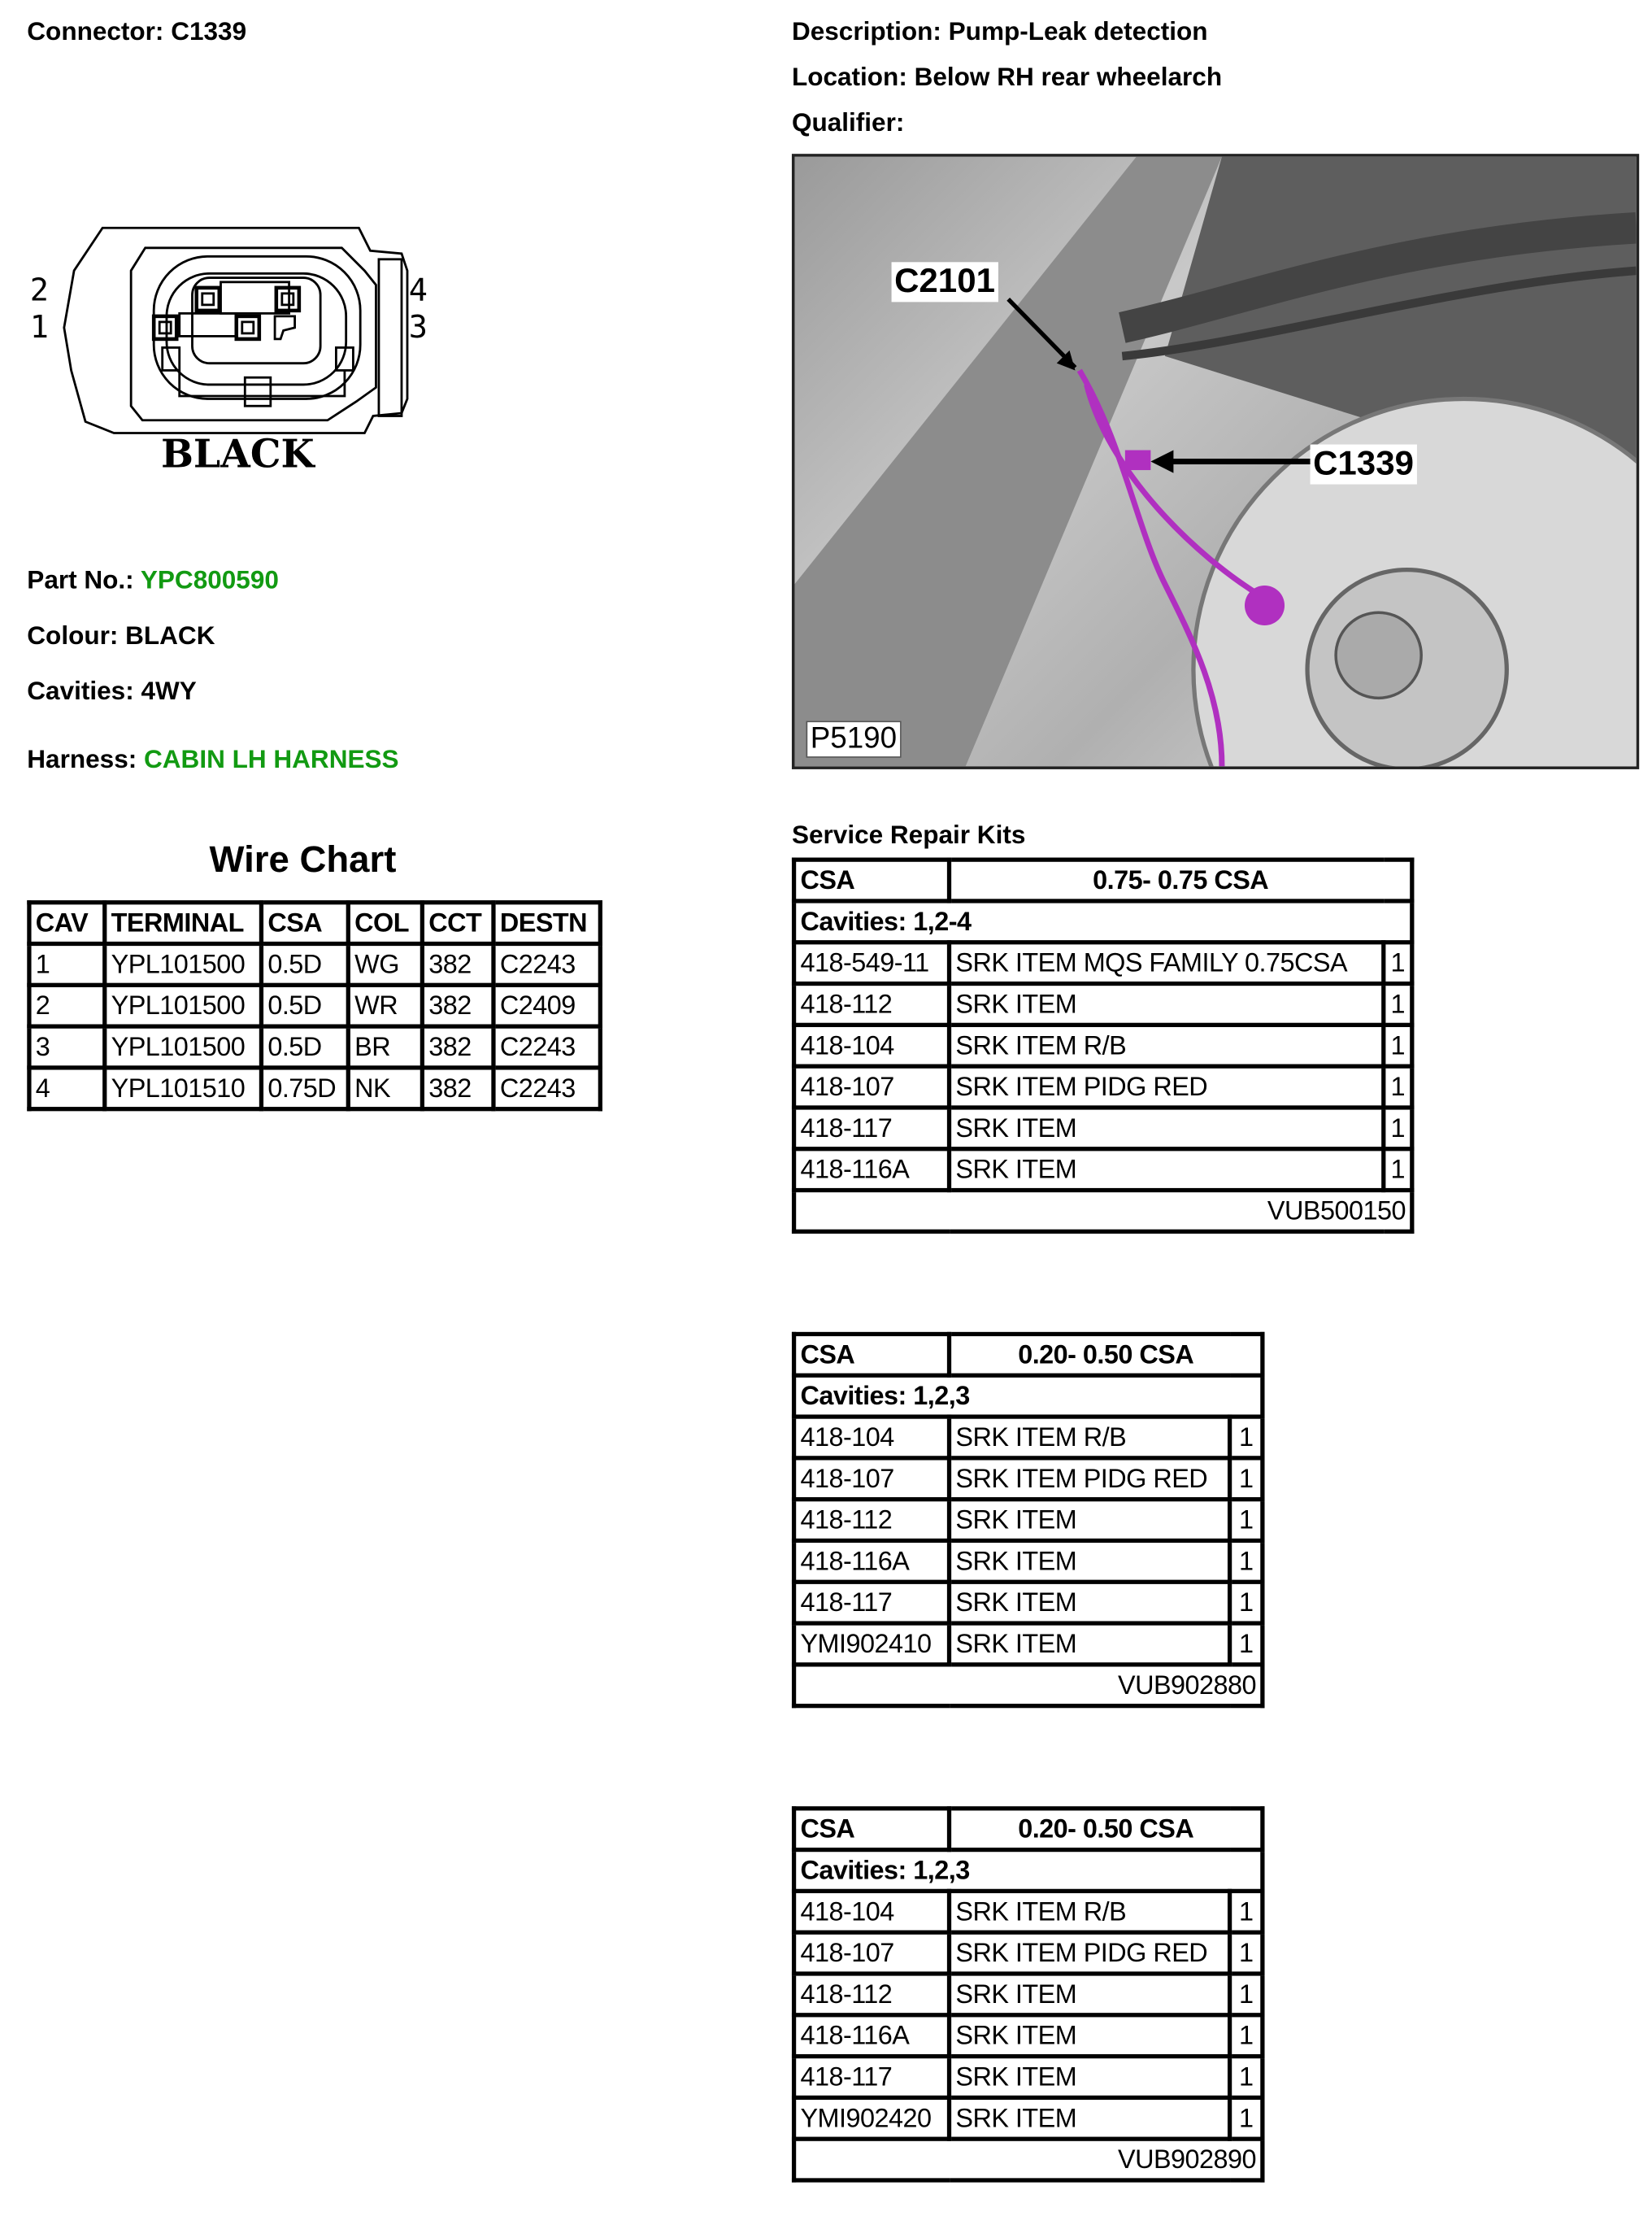 The image size is (1652, 2238). I want to click on location: Location: Below RH rear wheelarch, so click(1007, 77).